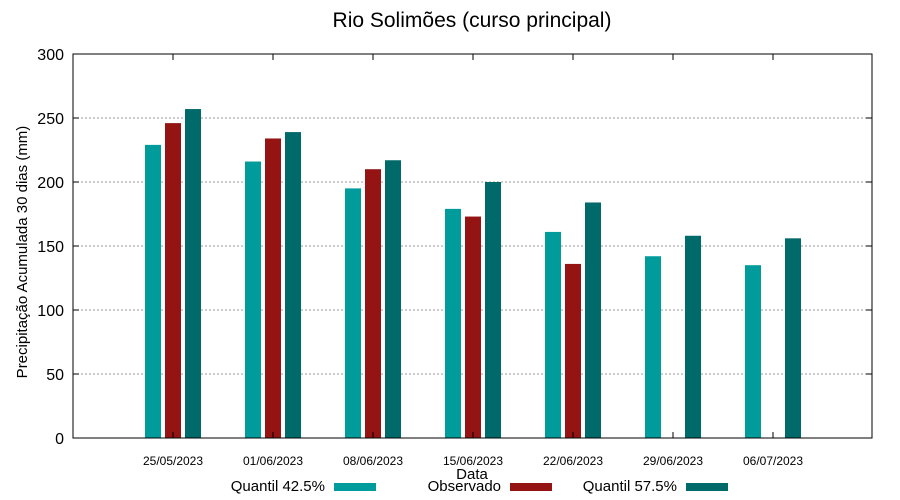 The width and height of the screenshot is (900, 500). I want to click on y-tick-label: 50, so click(55, 375).